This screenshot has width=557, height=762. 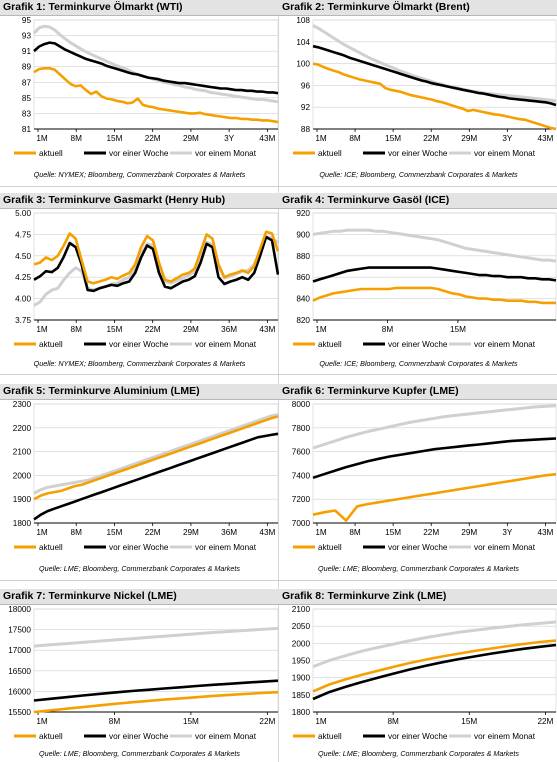 I want to click on y-tick-label: 880, so click(x=303, y=256).